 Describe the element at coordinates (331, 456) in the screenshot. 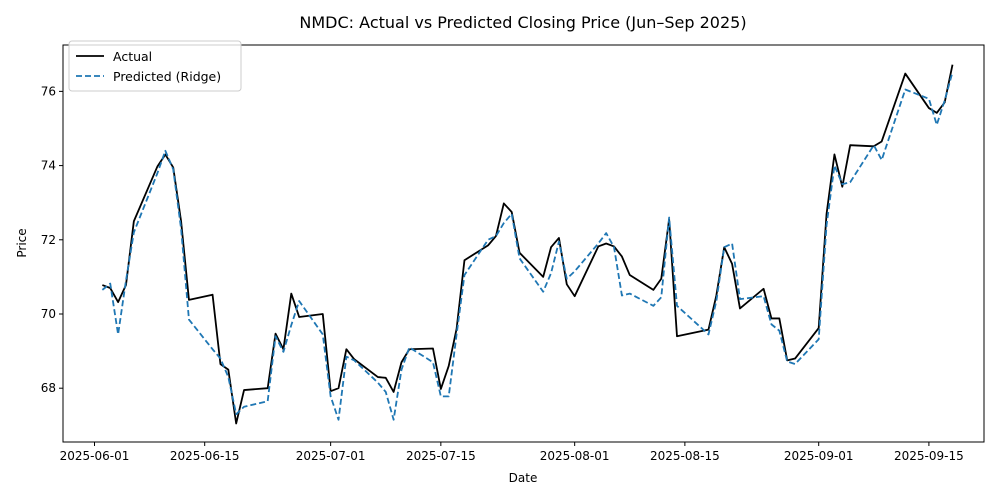

I see `x-tick-label: 2025-07-01` at that location.